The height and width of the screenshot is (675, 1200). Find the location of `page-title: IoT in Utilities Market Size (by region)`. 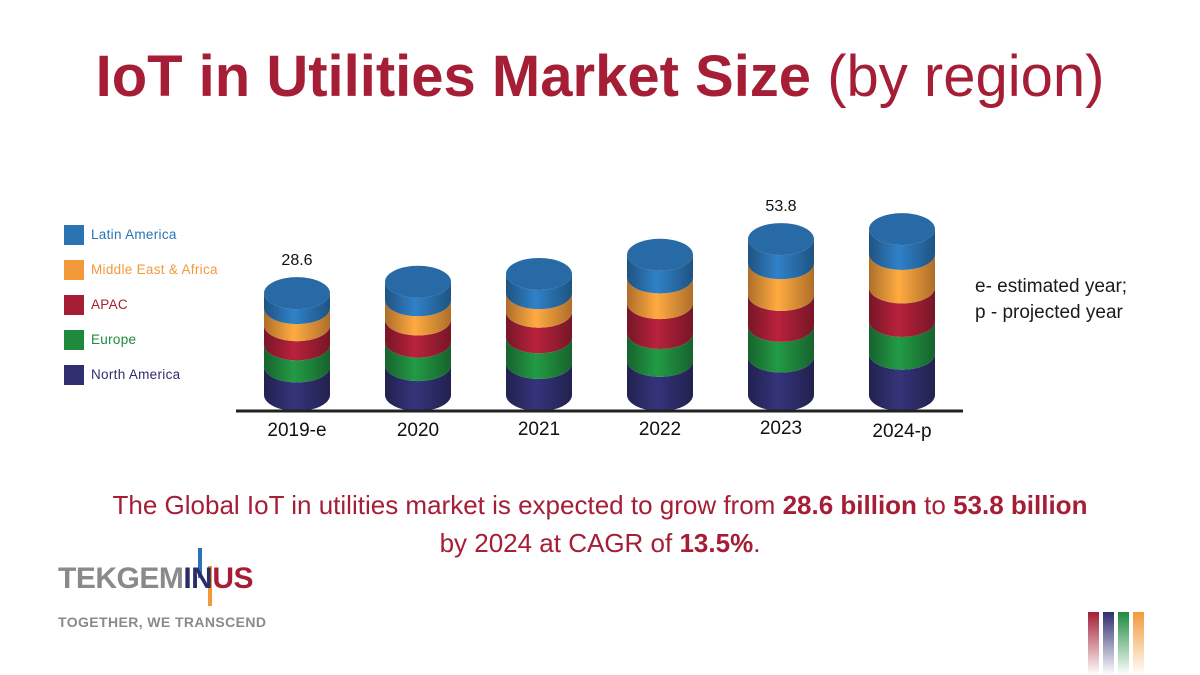

page-title: IoT in Utilities Market Size (by region) is located at coordinates (600, 77).